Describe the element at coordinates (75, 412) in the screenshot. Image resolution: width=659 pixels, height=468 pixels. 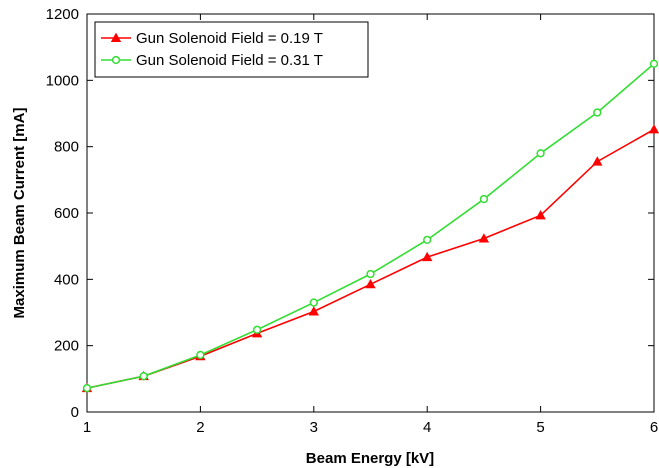
I see `y-tick-label: 0` at that location.